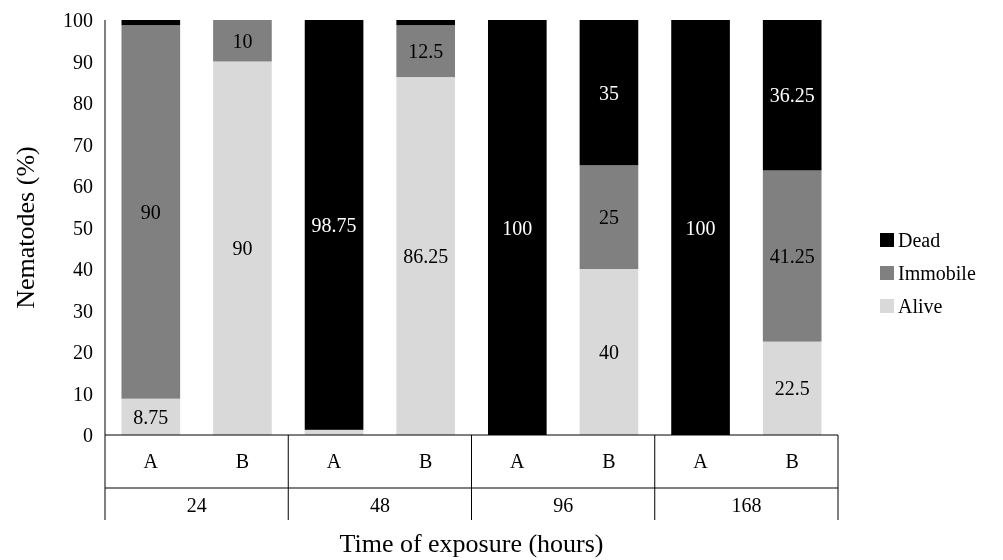 The width and height of the screenshot is (1003, 560). Describe the element at coordinates (937, 273) in the screenshot. I see `legend-label: Immobile` at that location.